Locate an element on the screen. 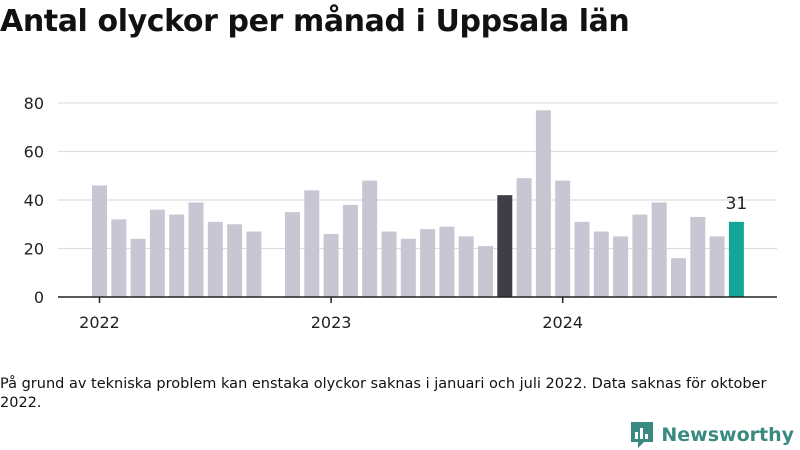 The height and width of the screenshot is (450, 800). x-tick-label-2023: 2023 is located at coordinates (331, 322).